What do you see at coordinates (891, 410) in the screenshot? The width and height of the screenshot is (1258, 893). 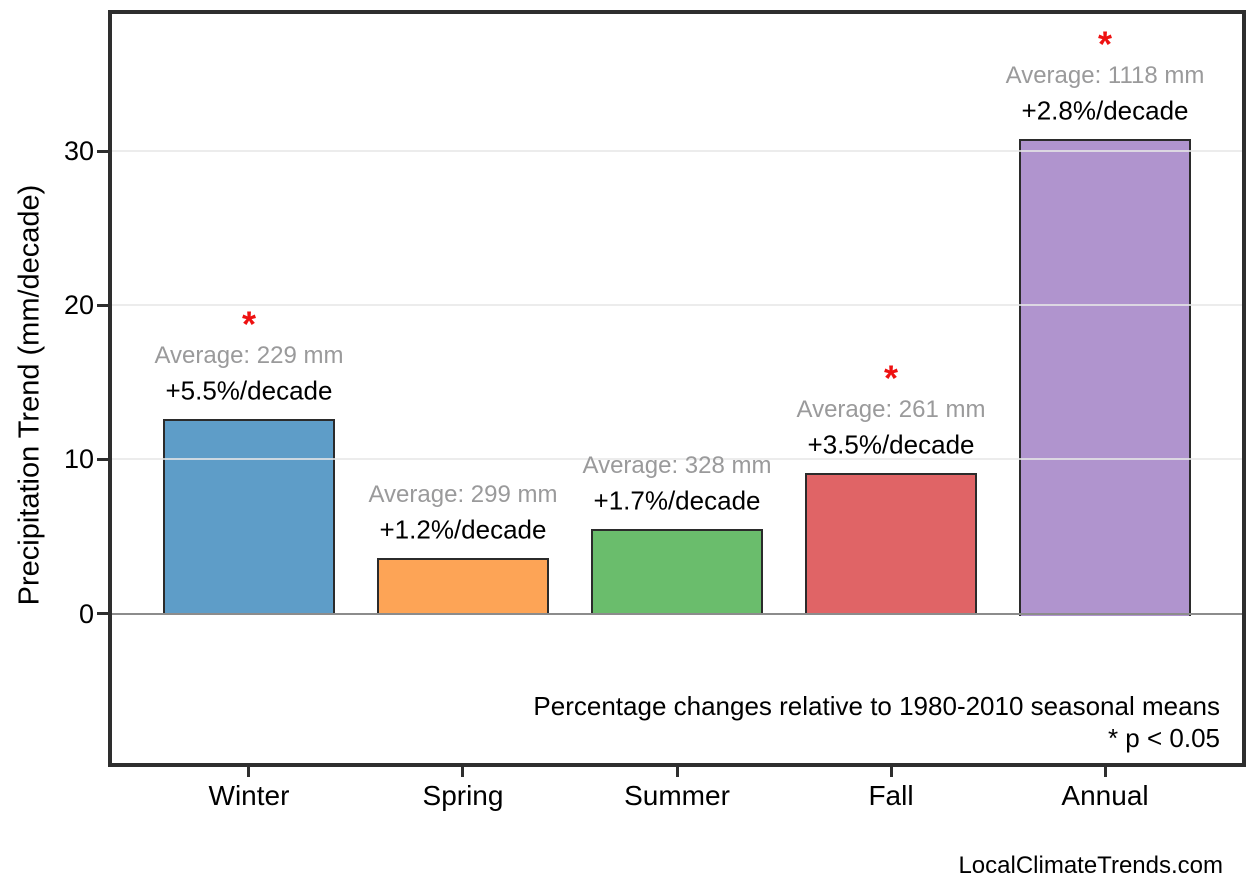 I see `bar-average-label: Average: 261 mm` at bounding box center [891, 410].